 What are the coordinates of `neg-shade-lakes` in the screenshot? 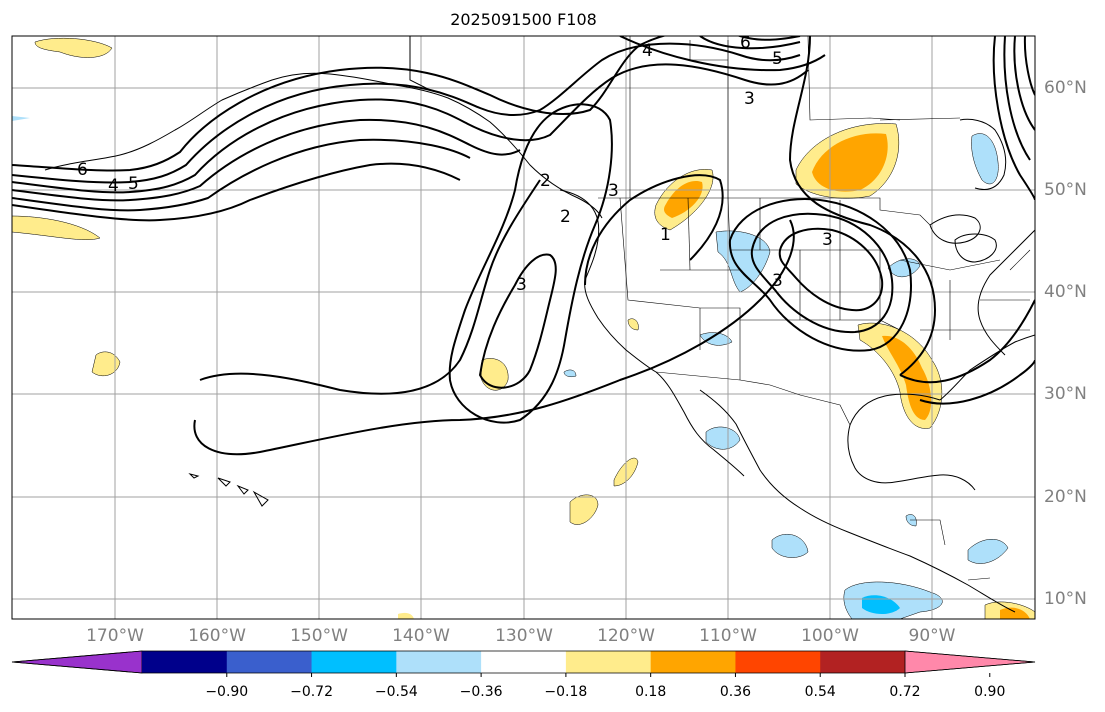 It's located at (904, 267).